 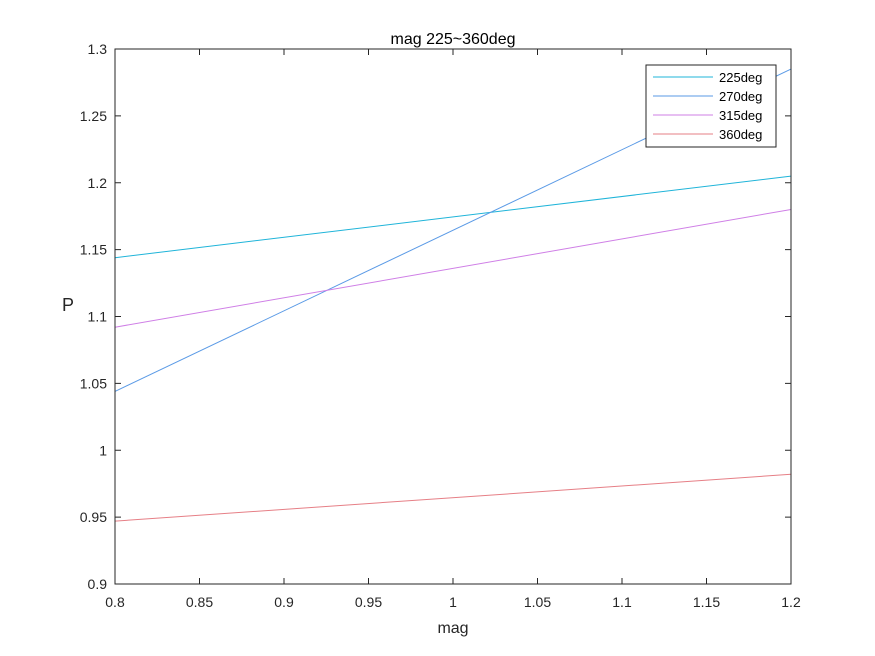 What do you see at coordinates (98, 317) in the screenshot?
I see `y-tick-label: 1.1` at bounding box center [98, 317].